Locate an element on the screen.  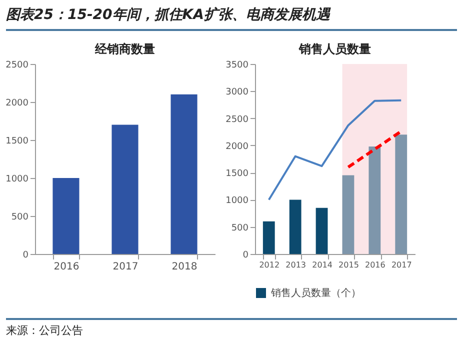
x-tick-label: 2012 is located at coordinates (269, 265).